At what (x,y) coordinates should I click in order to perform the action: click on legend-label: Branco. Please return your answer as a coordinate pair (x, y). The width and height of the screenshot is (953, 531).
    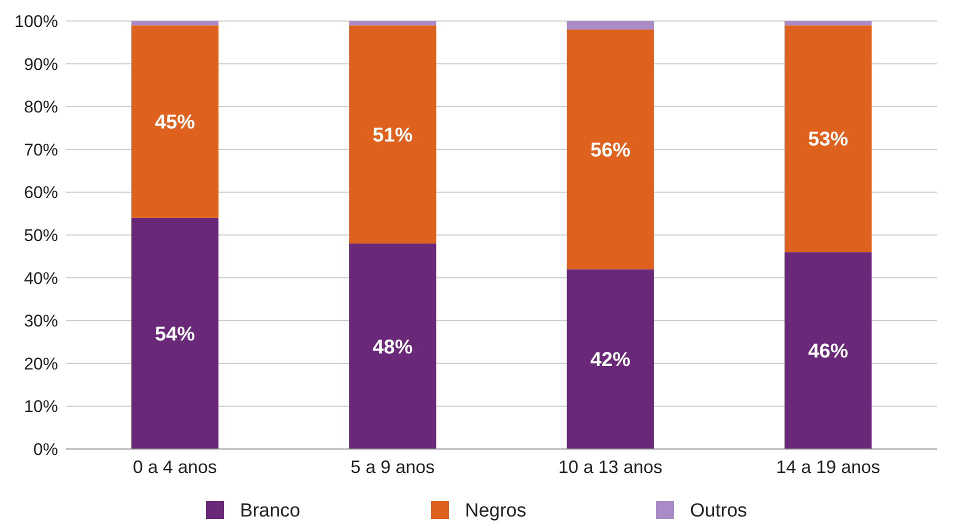
    Looking at the image, I should click on (270, 511).